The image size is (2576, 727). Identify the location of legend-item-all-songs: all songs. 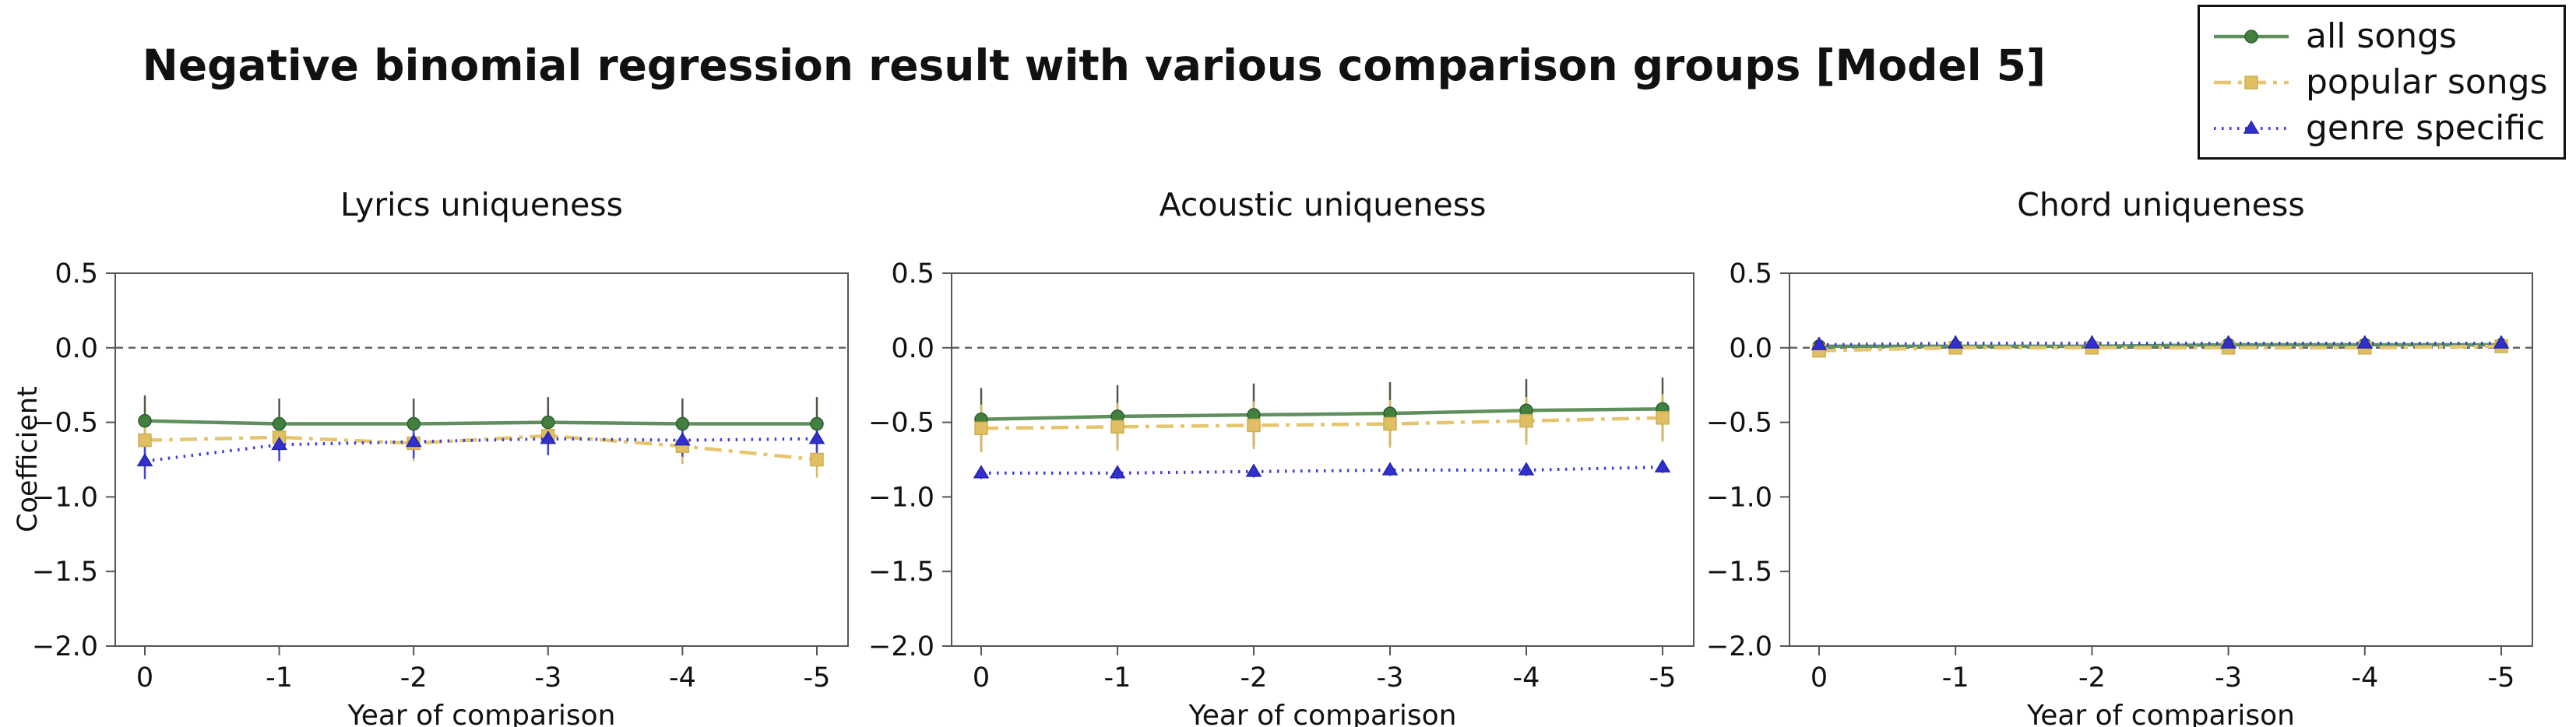
(2382, 36).